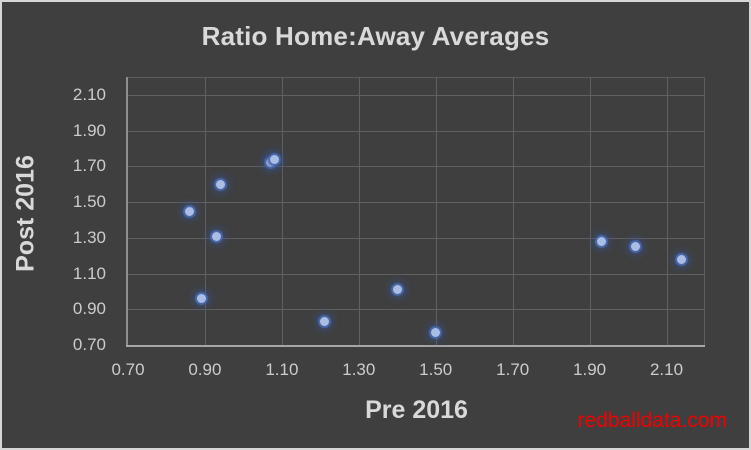  What do you see at coordinates (89, 344) in the screenshot?
I see `y-tick-label: 0.70` at bounding box center [89, 344].